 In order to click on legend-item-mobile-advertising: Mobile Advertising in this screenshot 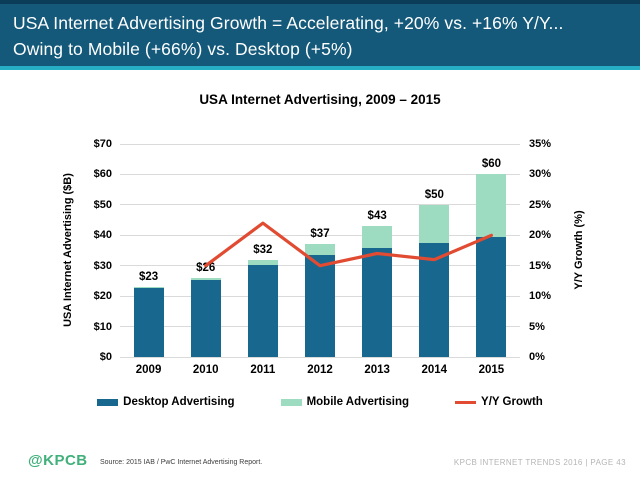, I will do `click(345, 402)`.